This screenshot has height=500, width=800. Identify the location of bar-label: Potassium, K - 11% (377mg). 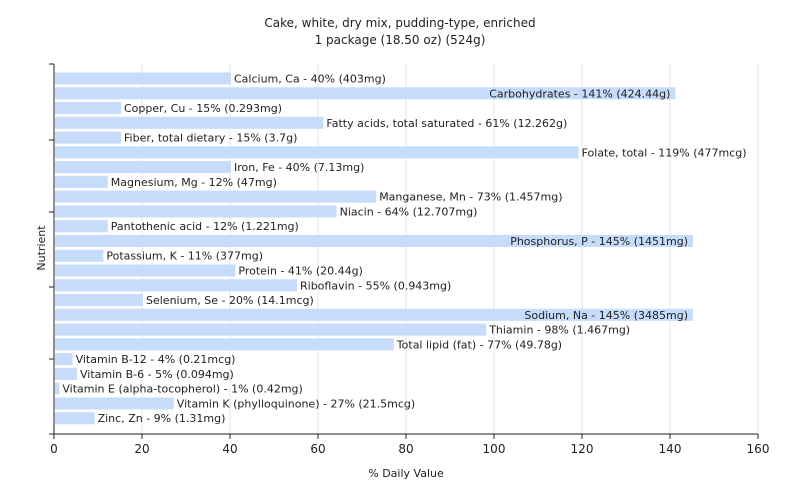
(184, 256).